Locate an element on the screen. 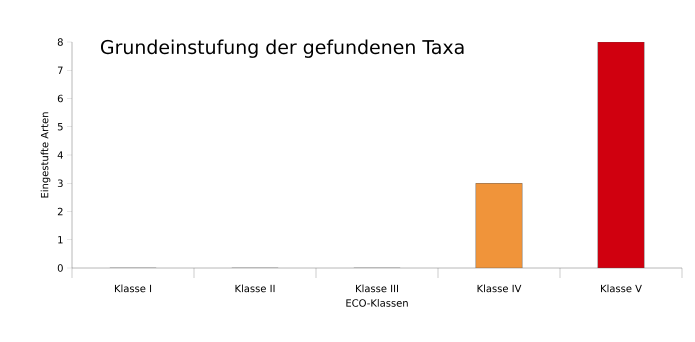 This screenshot has height=342, width=695. x-axis-title: ECO-Klassen is located at coordinates (377, 303).